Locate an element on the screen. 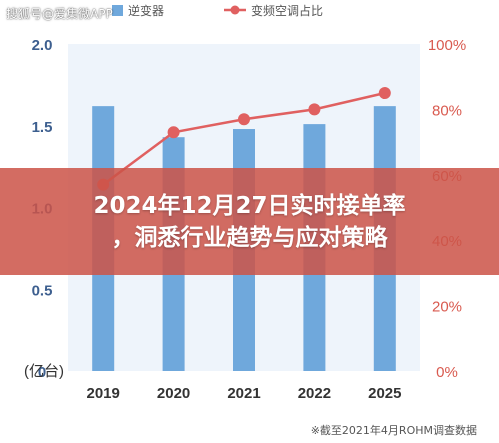  legend: 逆变器 变频空调占比 is located at coordinates (217, 10).